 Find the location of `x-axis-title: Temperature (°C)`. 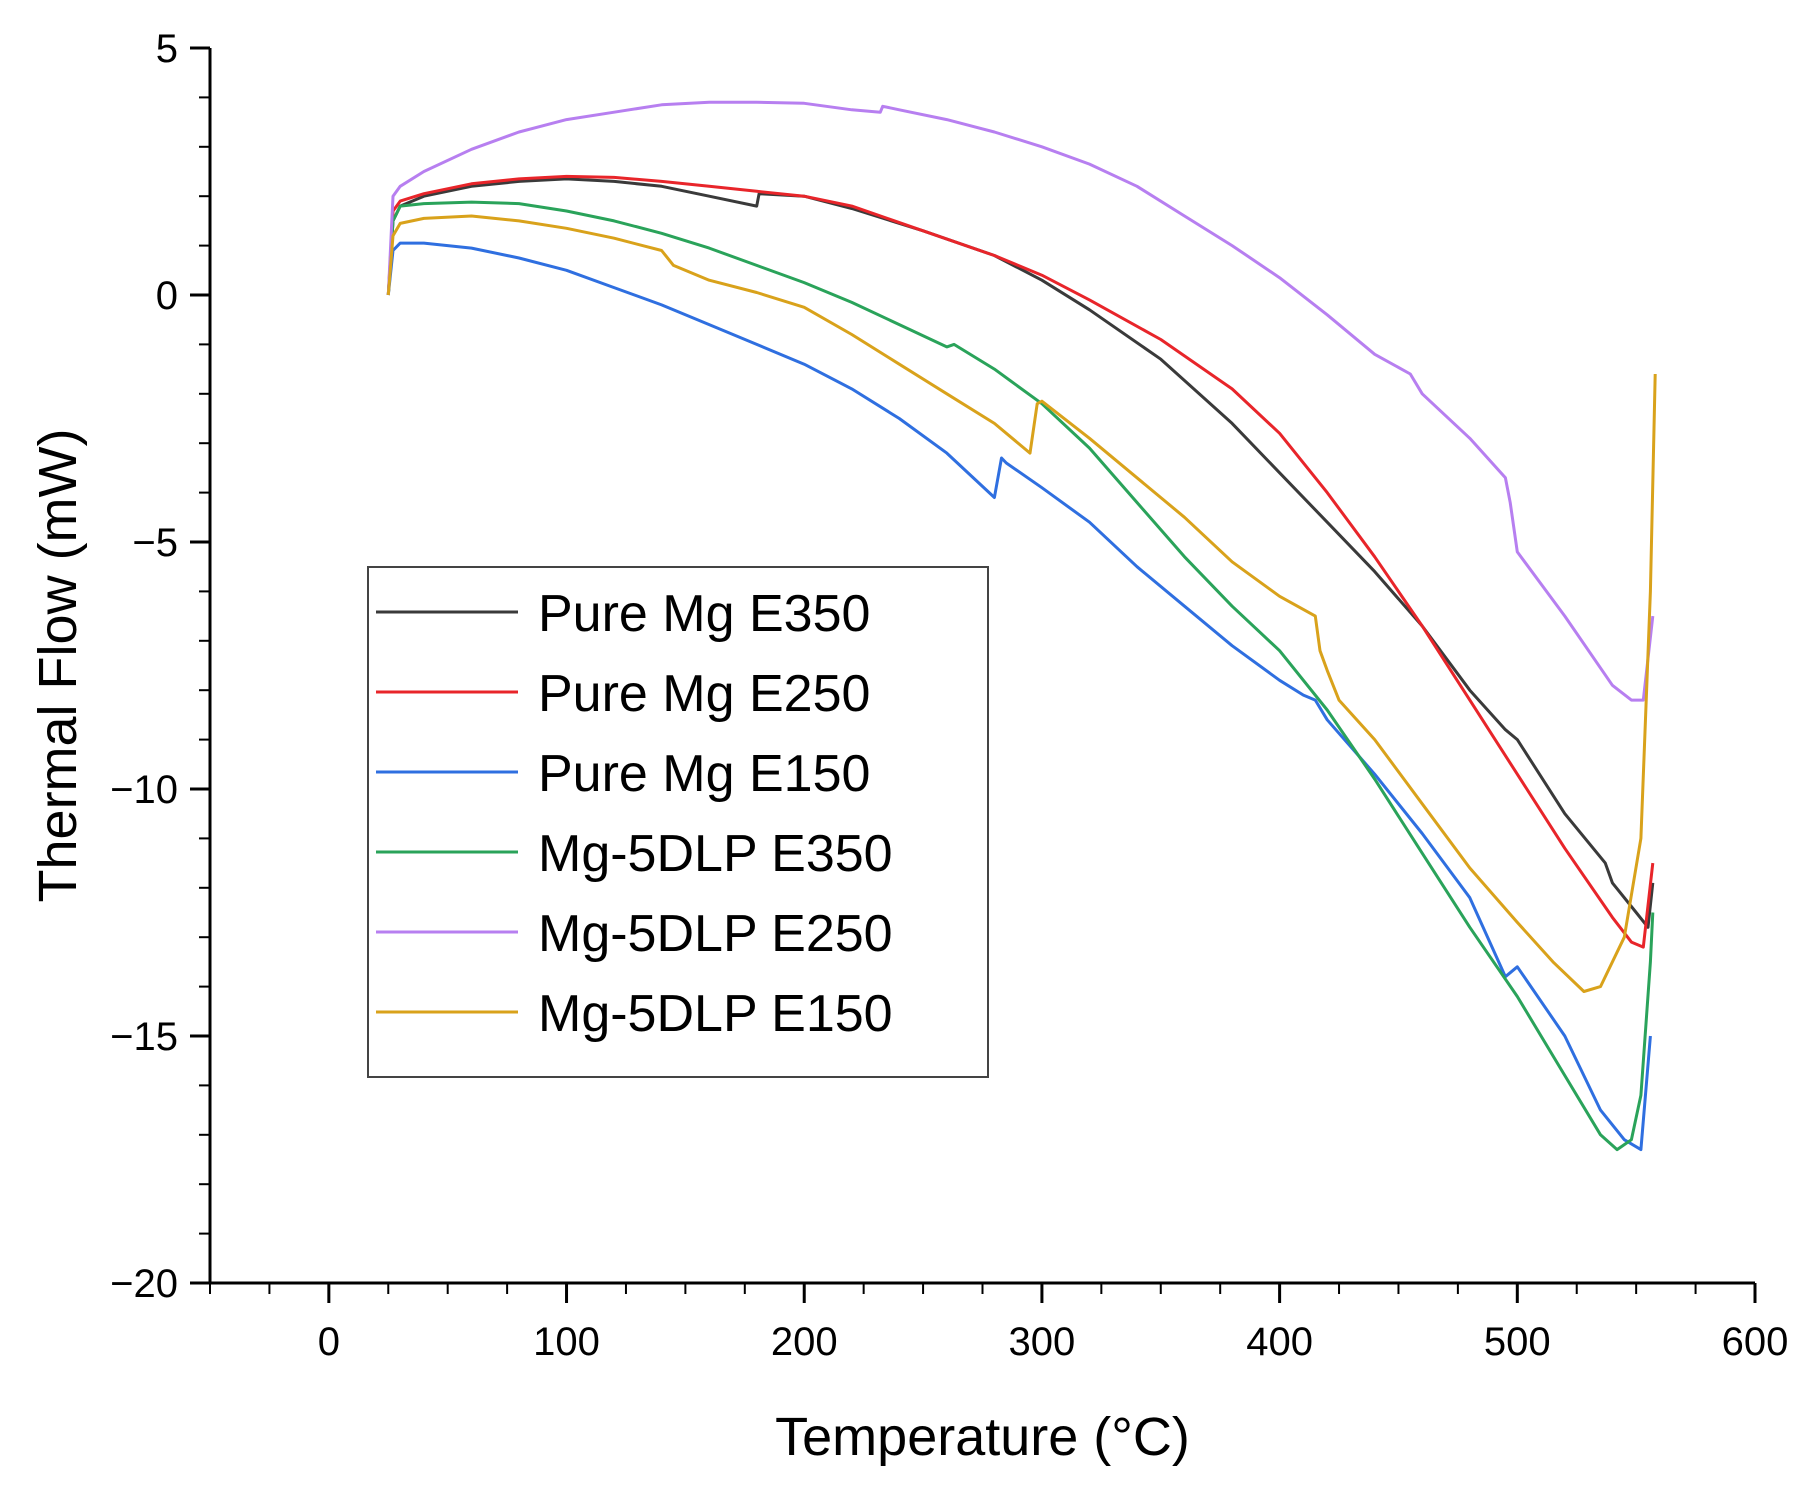

x-axis-title: Temperature (°C) is located at coordinates (982, 1437).